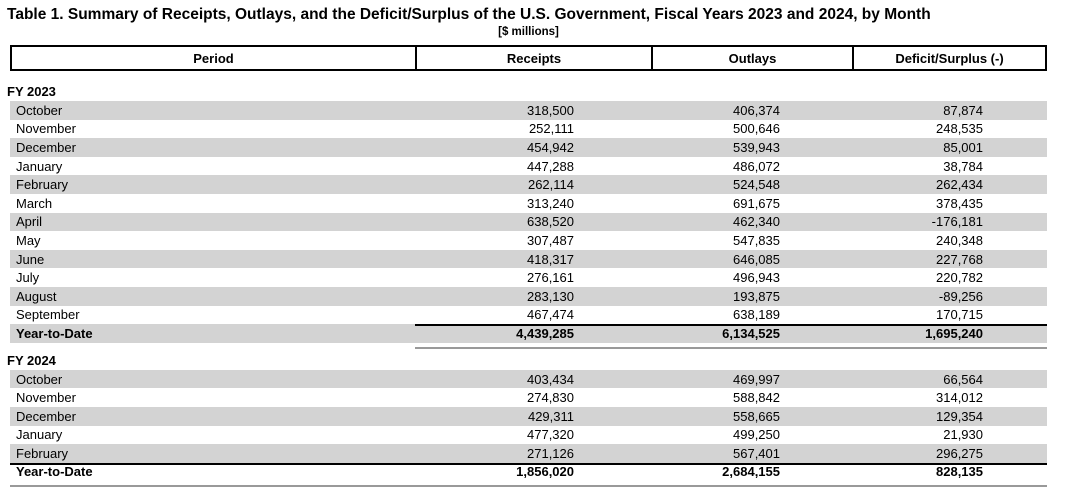 The image size is (1072, 495). Describe the element at coordinates (756, 296) in the screenshot. I see `outlays-cell: 193,875` at that location.